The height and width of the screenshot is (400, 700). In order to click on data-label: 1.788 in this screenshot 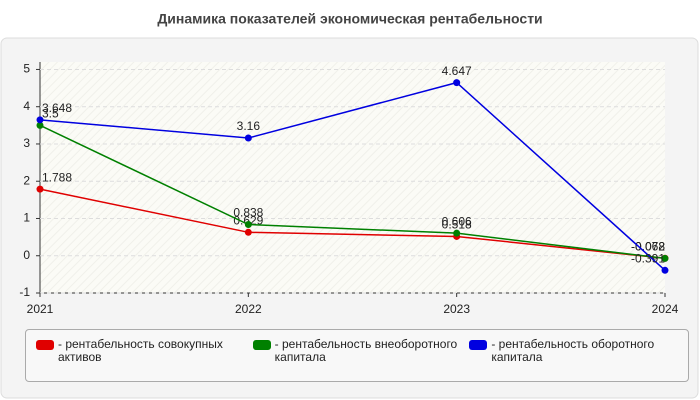, I will do `click(57, 177)`.